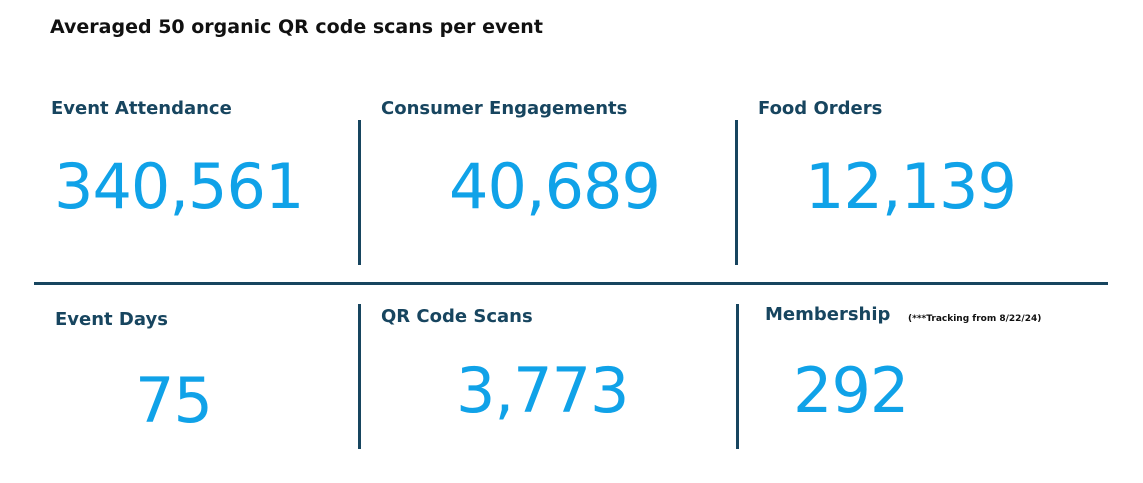 This screenshot has height=483, width=1143. What do you see at coordinates (911, 186) in the screenshot?
I see `food-orders-value: 12,139` at bounding box center [911, 186].